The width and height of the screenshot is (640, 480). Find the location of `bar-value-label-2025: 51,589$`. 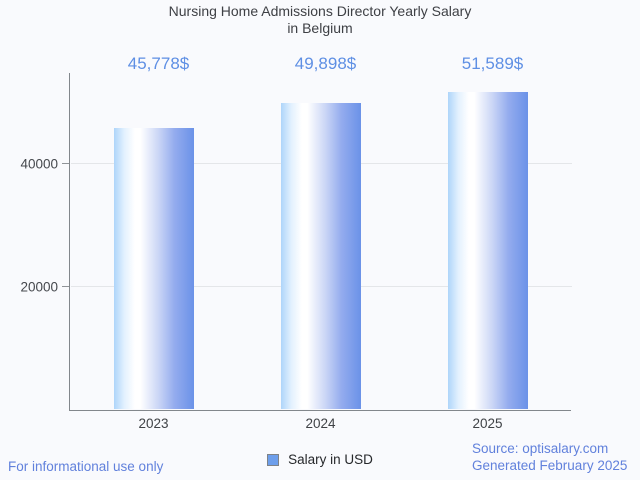

bar-value-label-2025: 51,589$ is located at coordinates (492, 63).